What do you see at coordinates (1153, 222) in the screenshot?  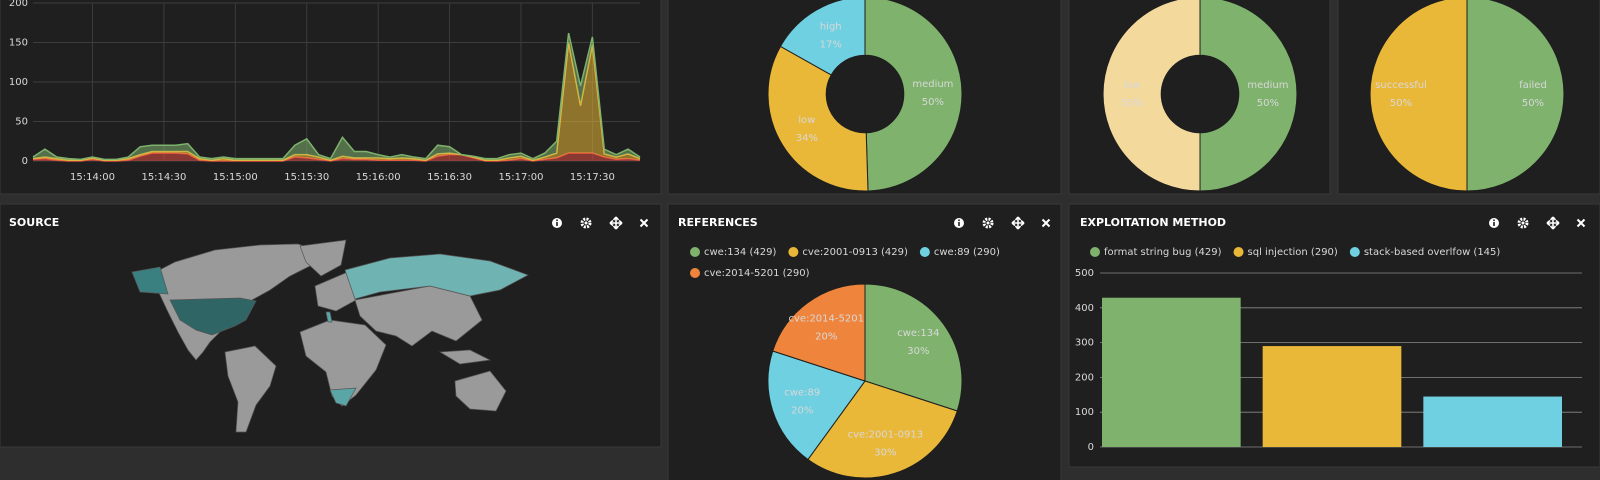 I see `panel-title: EXPLOITATION METHOD` at bounding box center [1153, 222].